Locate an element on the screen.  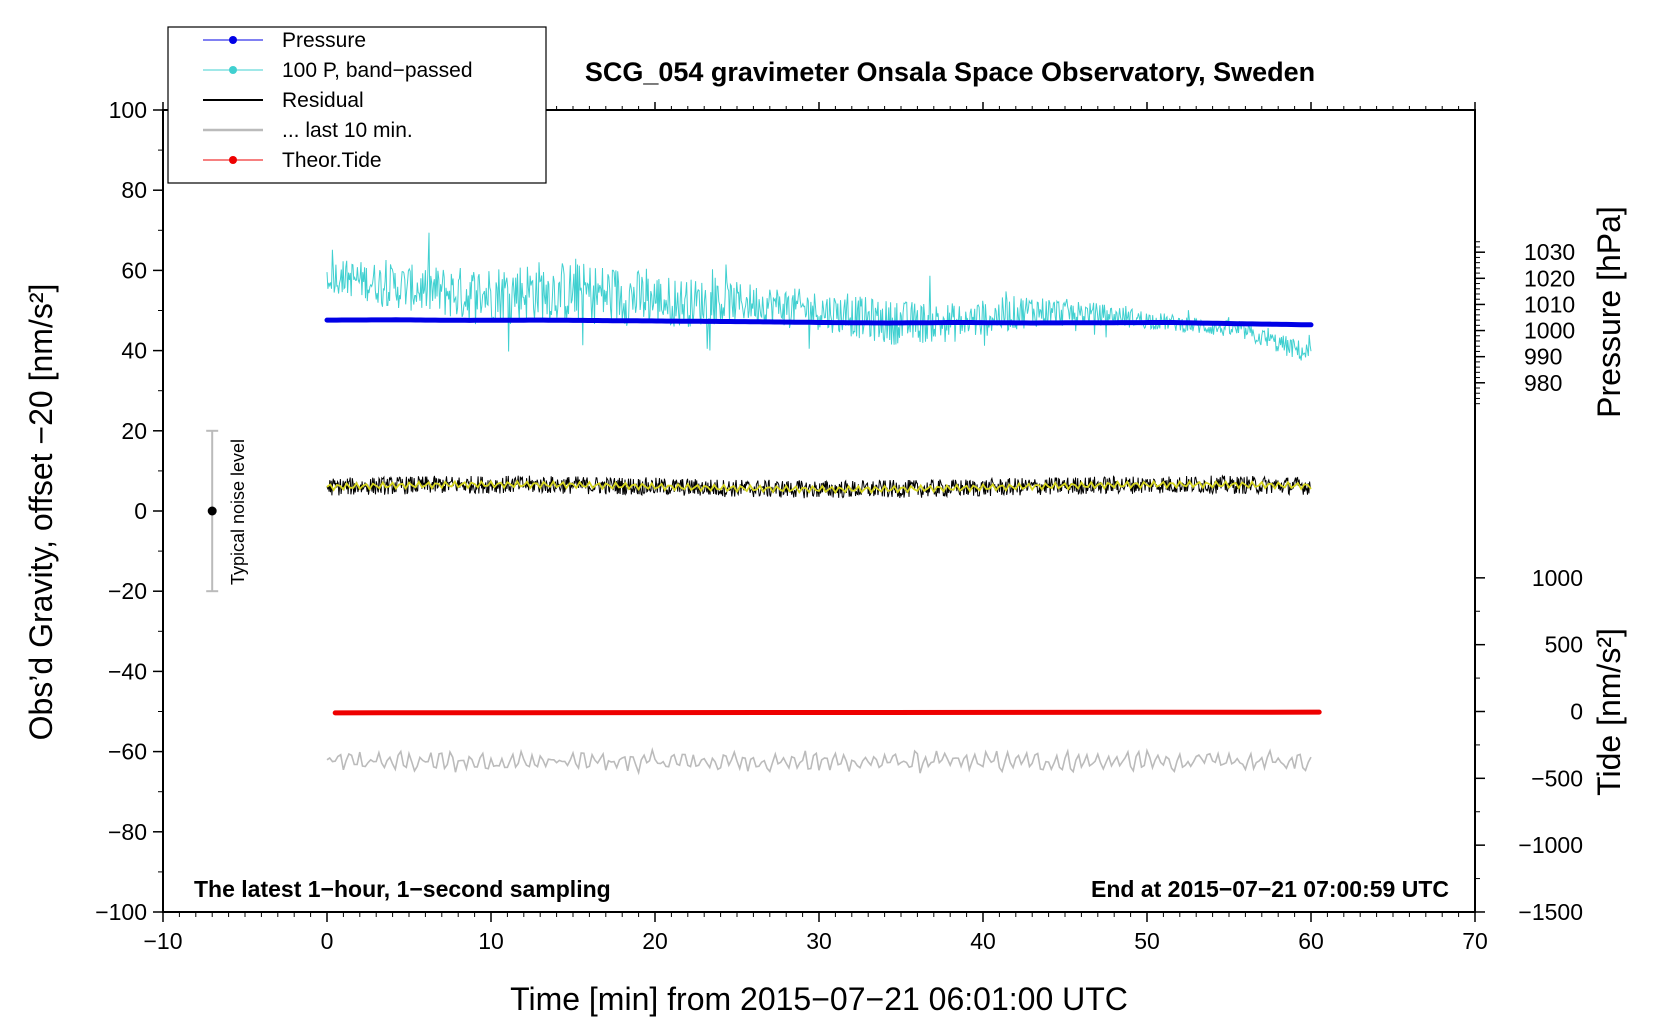
y-tick-label: 100 is located at coordinates (128, 110).